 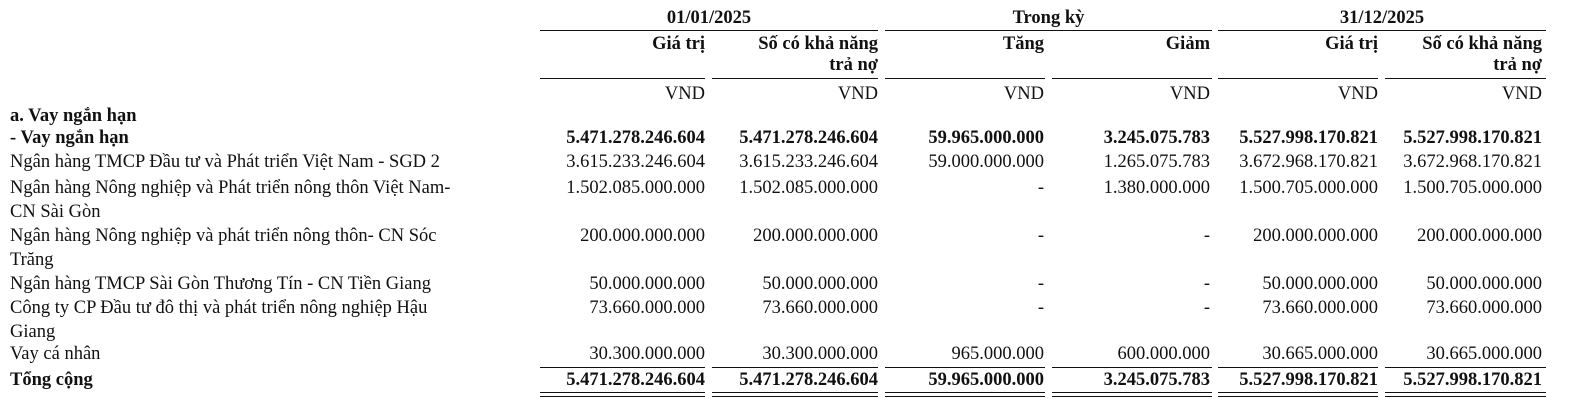 I want to click on row-value: 59.965.000.000, so click(x=986, y=138).